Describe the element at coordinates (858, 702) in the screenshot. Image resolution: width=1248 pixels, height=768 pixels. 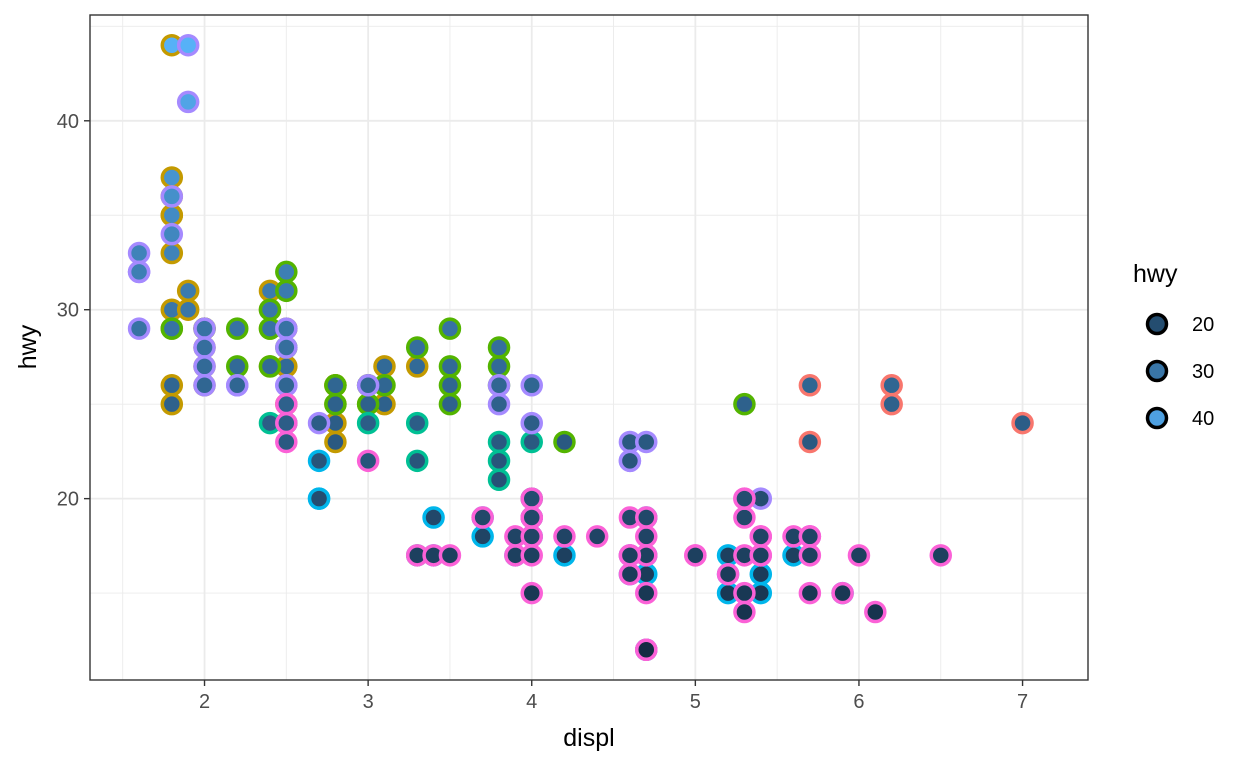
I see `x-tick-label: 6` at that location.